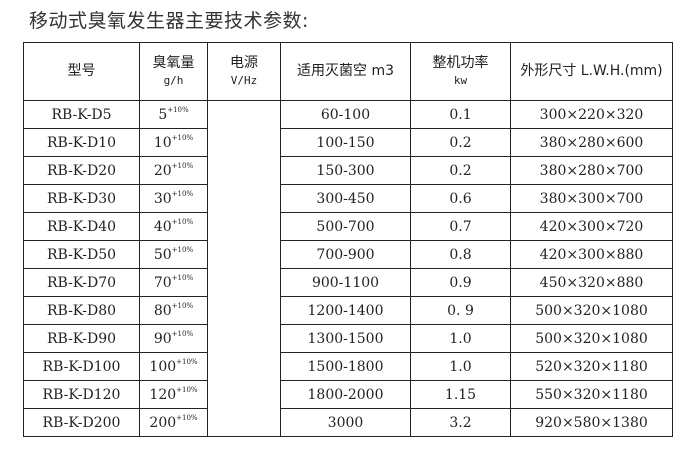  I want to click on cell-size-value: 920×580×1380, so click(591, 422).